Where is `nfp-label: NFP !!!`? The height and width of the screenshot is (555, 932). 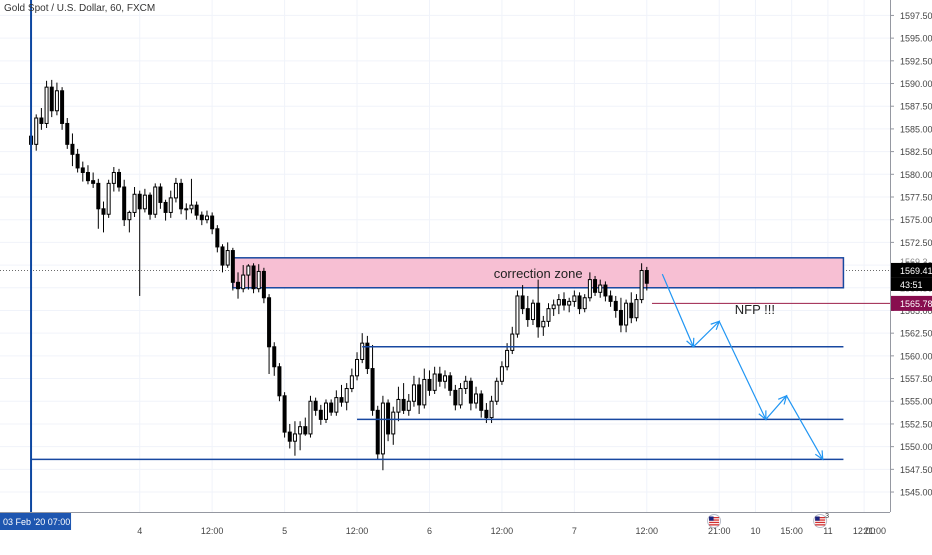
nfp-label: NFP !!! is located at coordinates (755, 309).